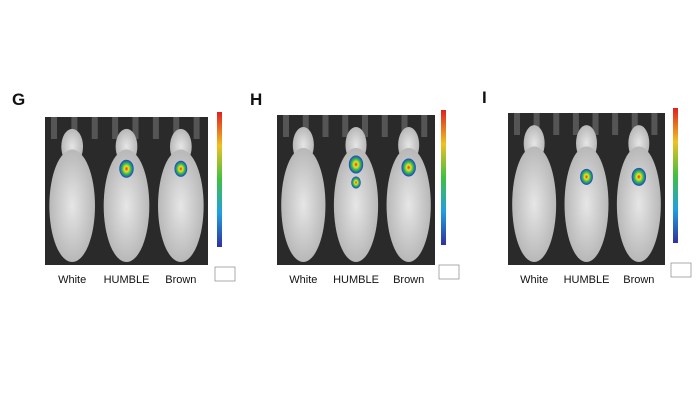 The width and height of the screenshot is (700, 418). Describe the element at coordinates (18, 99) in the screenshot. I see `panel-label: G` at that location.